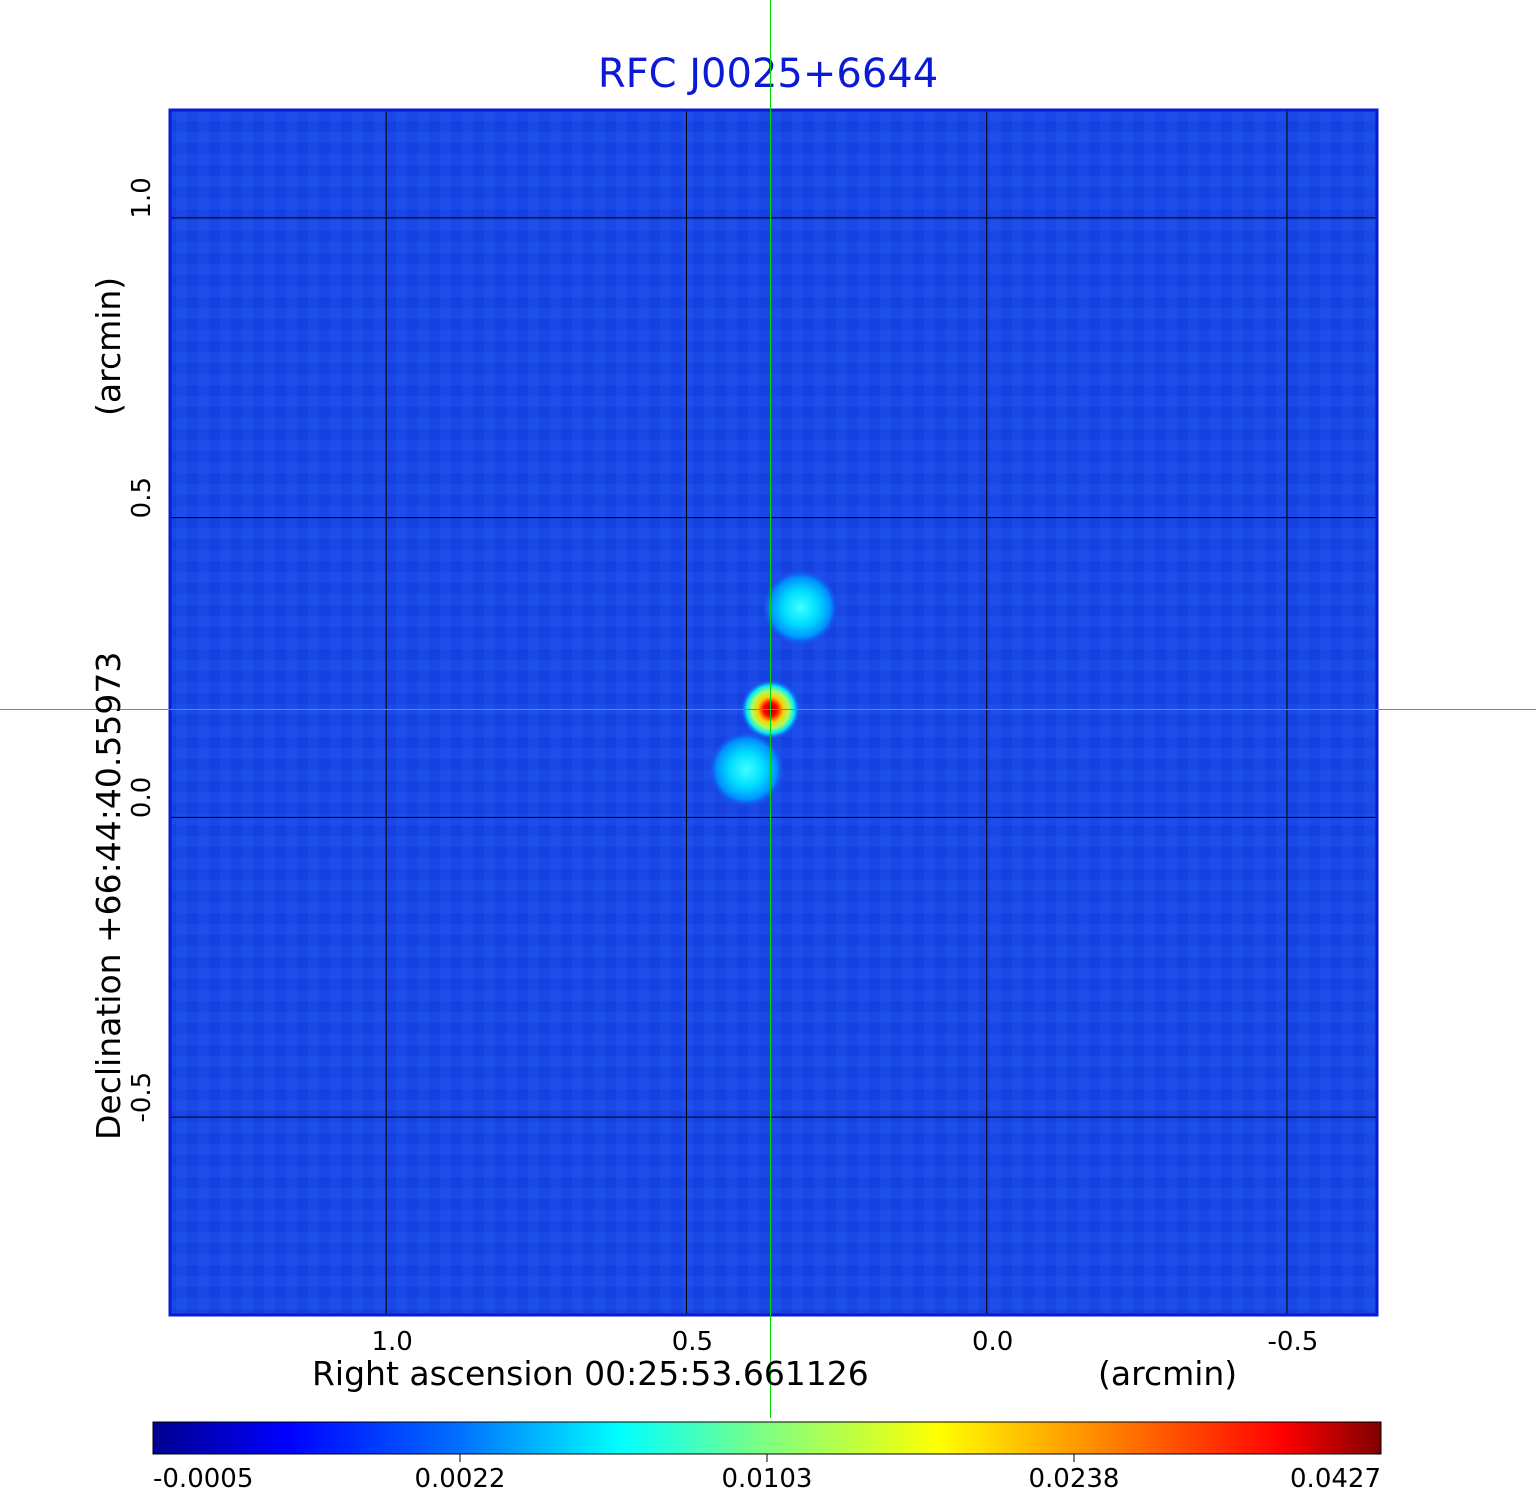 The image size is (1536, 1511). What do you see at coordinates (767, 1479) in the screenshot?
I see `colorbar-tick-label: 0.0103` at bounding box center [767, 1479].